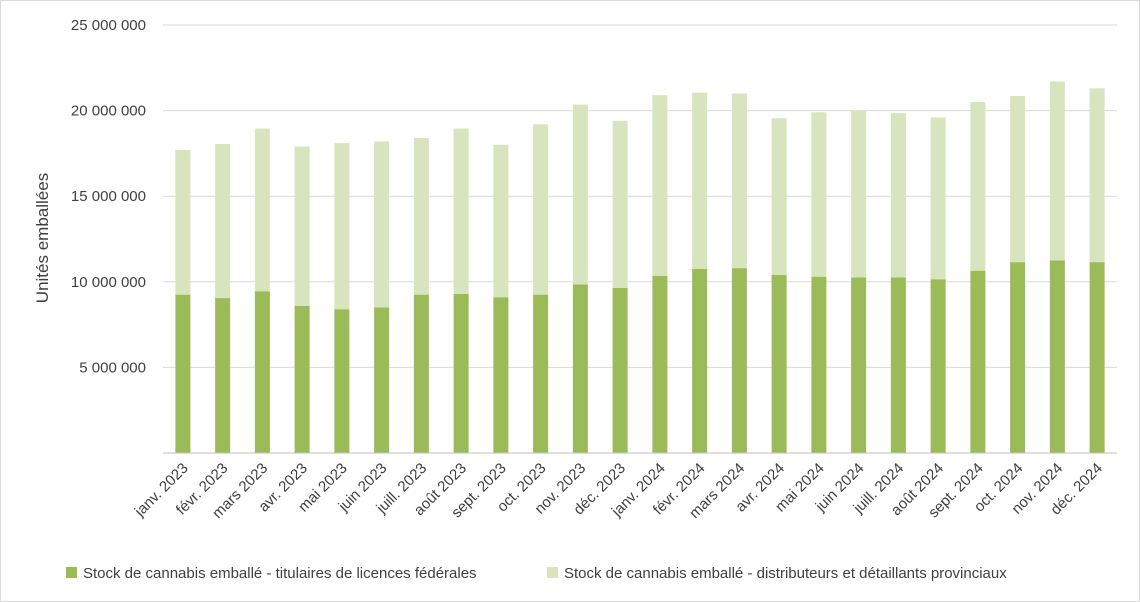 This screenshot has height=602, width=1140. What do you see at coordinates (112, 367) in the screenshot?
I see `y-tick-label: 5 000 000` at bounding box center [112, 367].